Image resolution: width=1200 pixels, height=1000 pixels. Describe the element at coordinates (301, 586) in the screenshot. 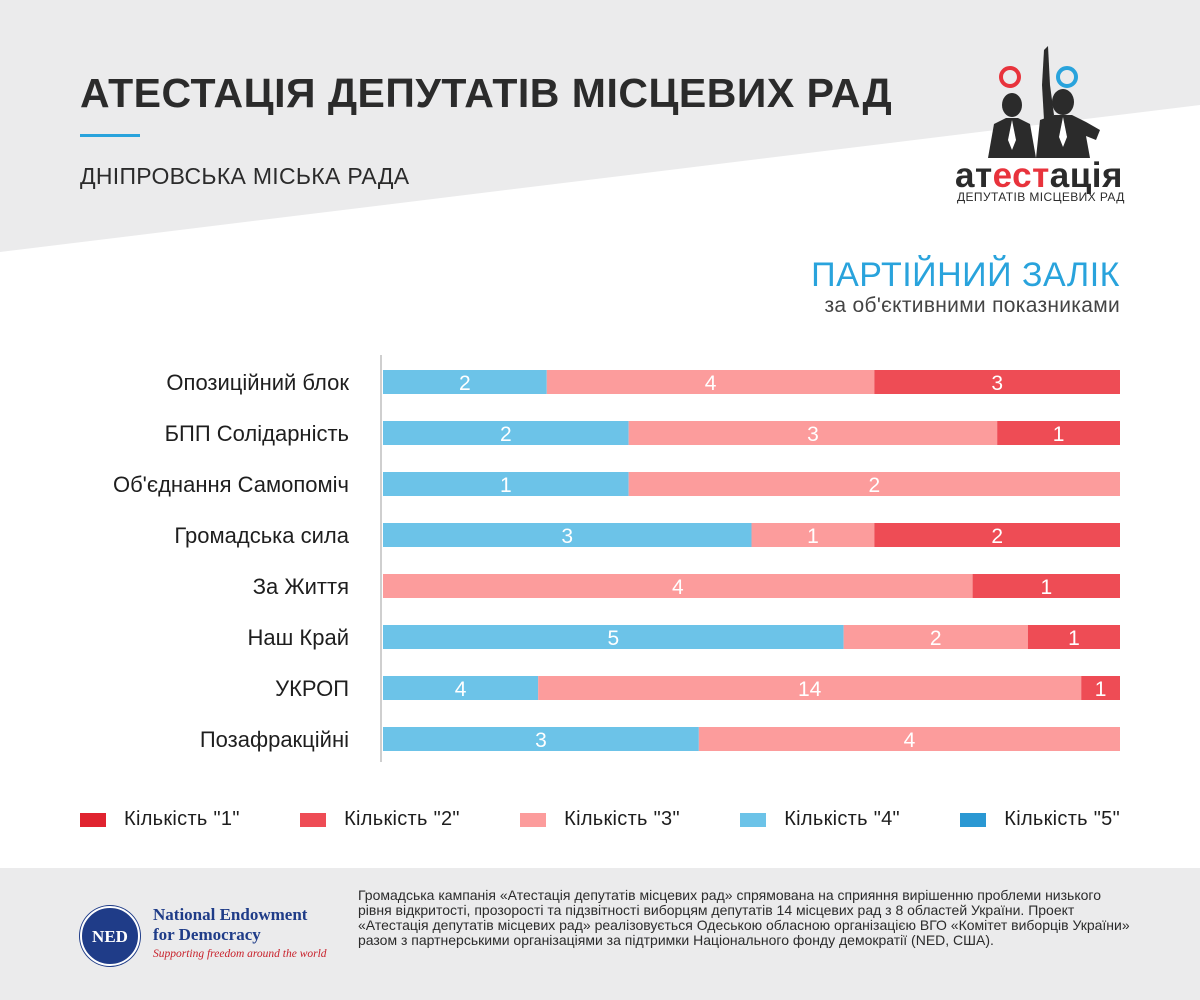

I see `category-label: За Життя` at that location.